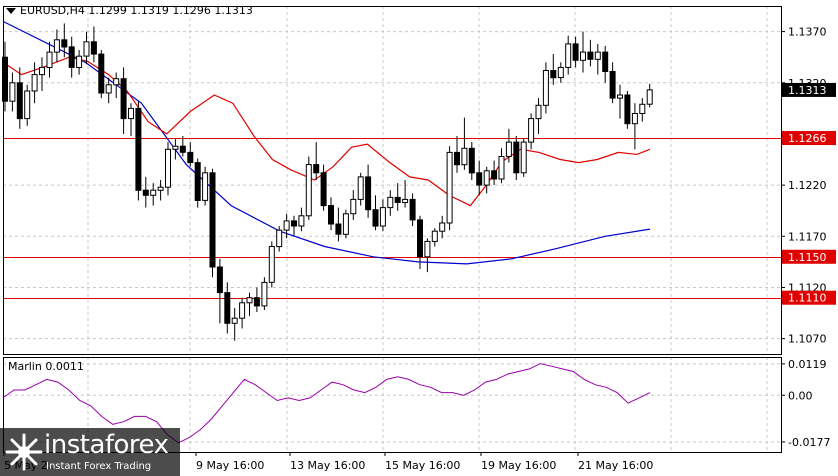 The height and width of the screenshot is (476, 838). Describe the element at coordinates (809, 442) in the screenshot. I see `osc-tick-label-2: -0.0177` at that location.